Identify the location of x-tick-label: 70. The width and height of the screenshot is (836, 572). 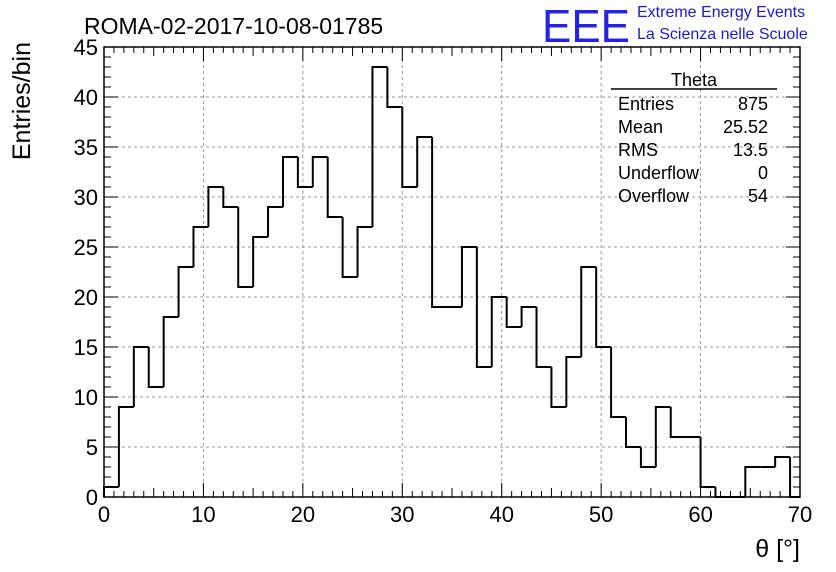
(800, 514).